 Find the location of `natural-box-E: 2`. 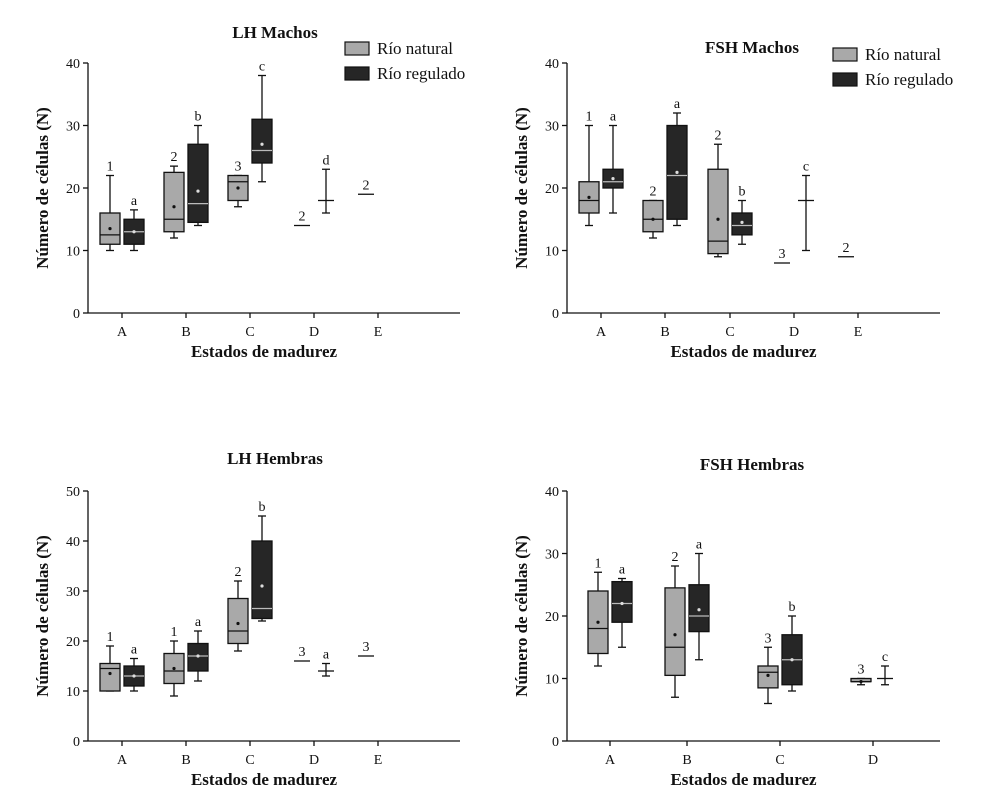

natural-box-E: 2 is located at coordinates (366, 186).